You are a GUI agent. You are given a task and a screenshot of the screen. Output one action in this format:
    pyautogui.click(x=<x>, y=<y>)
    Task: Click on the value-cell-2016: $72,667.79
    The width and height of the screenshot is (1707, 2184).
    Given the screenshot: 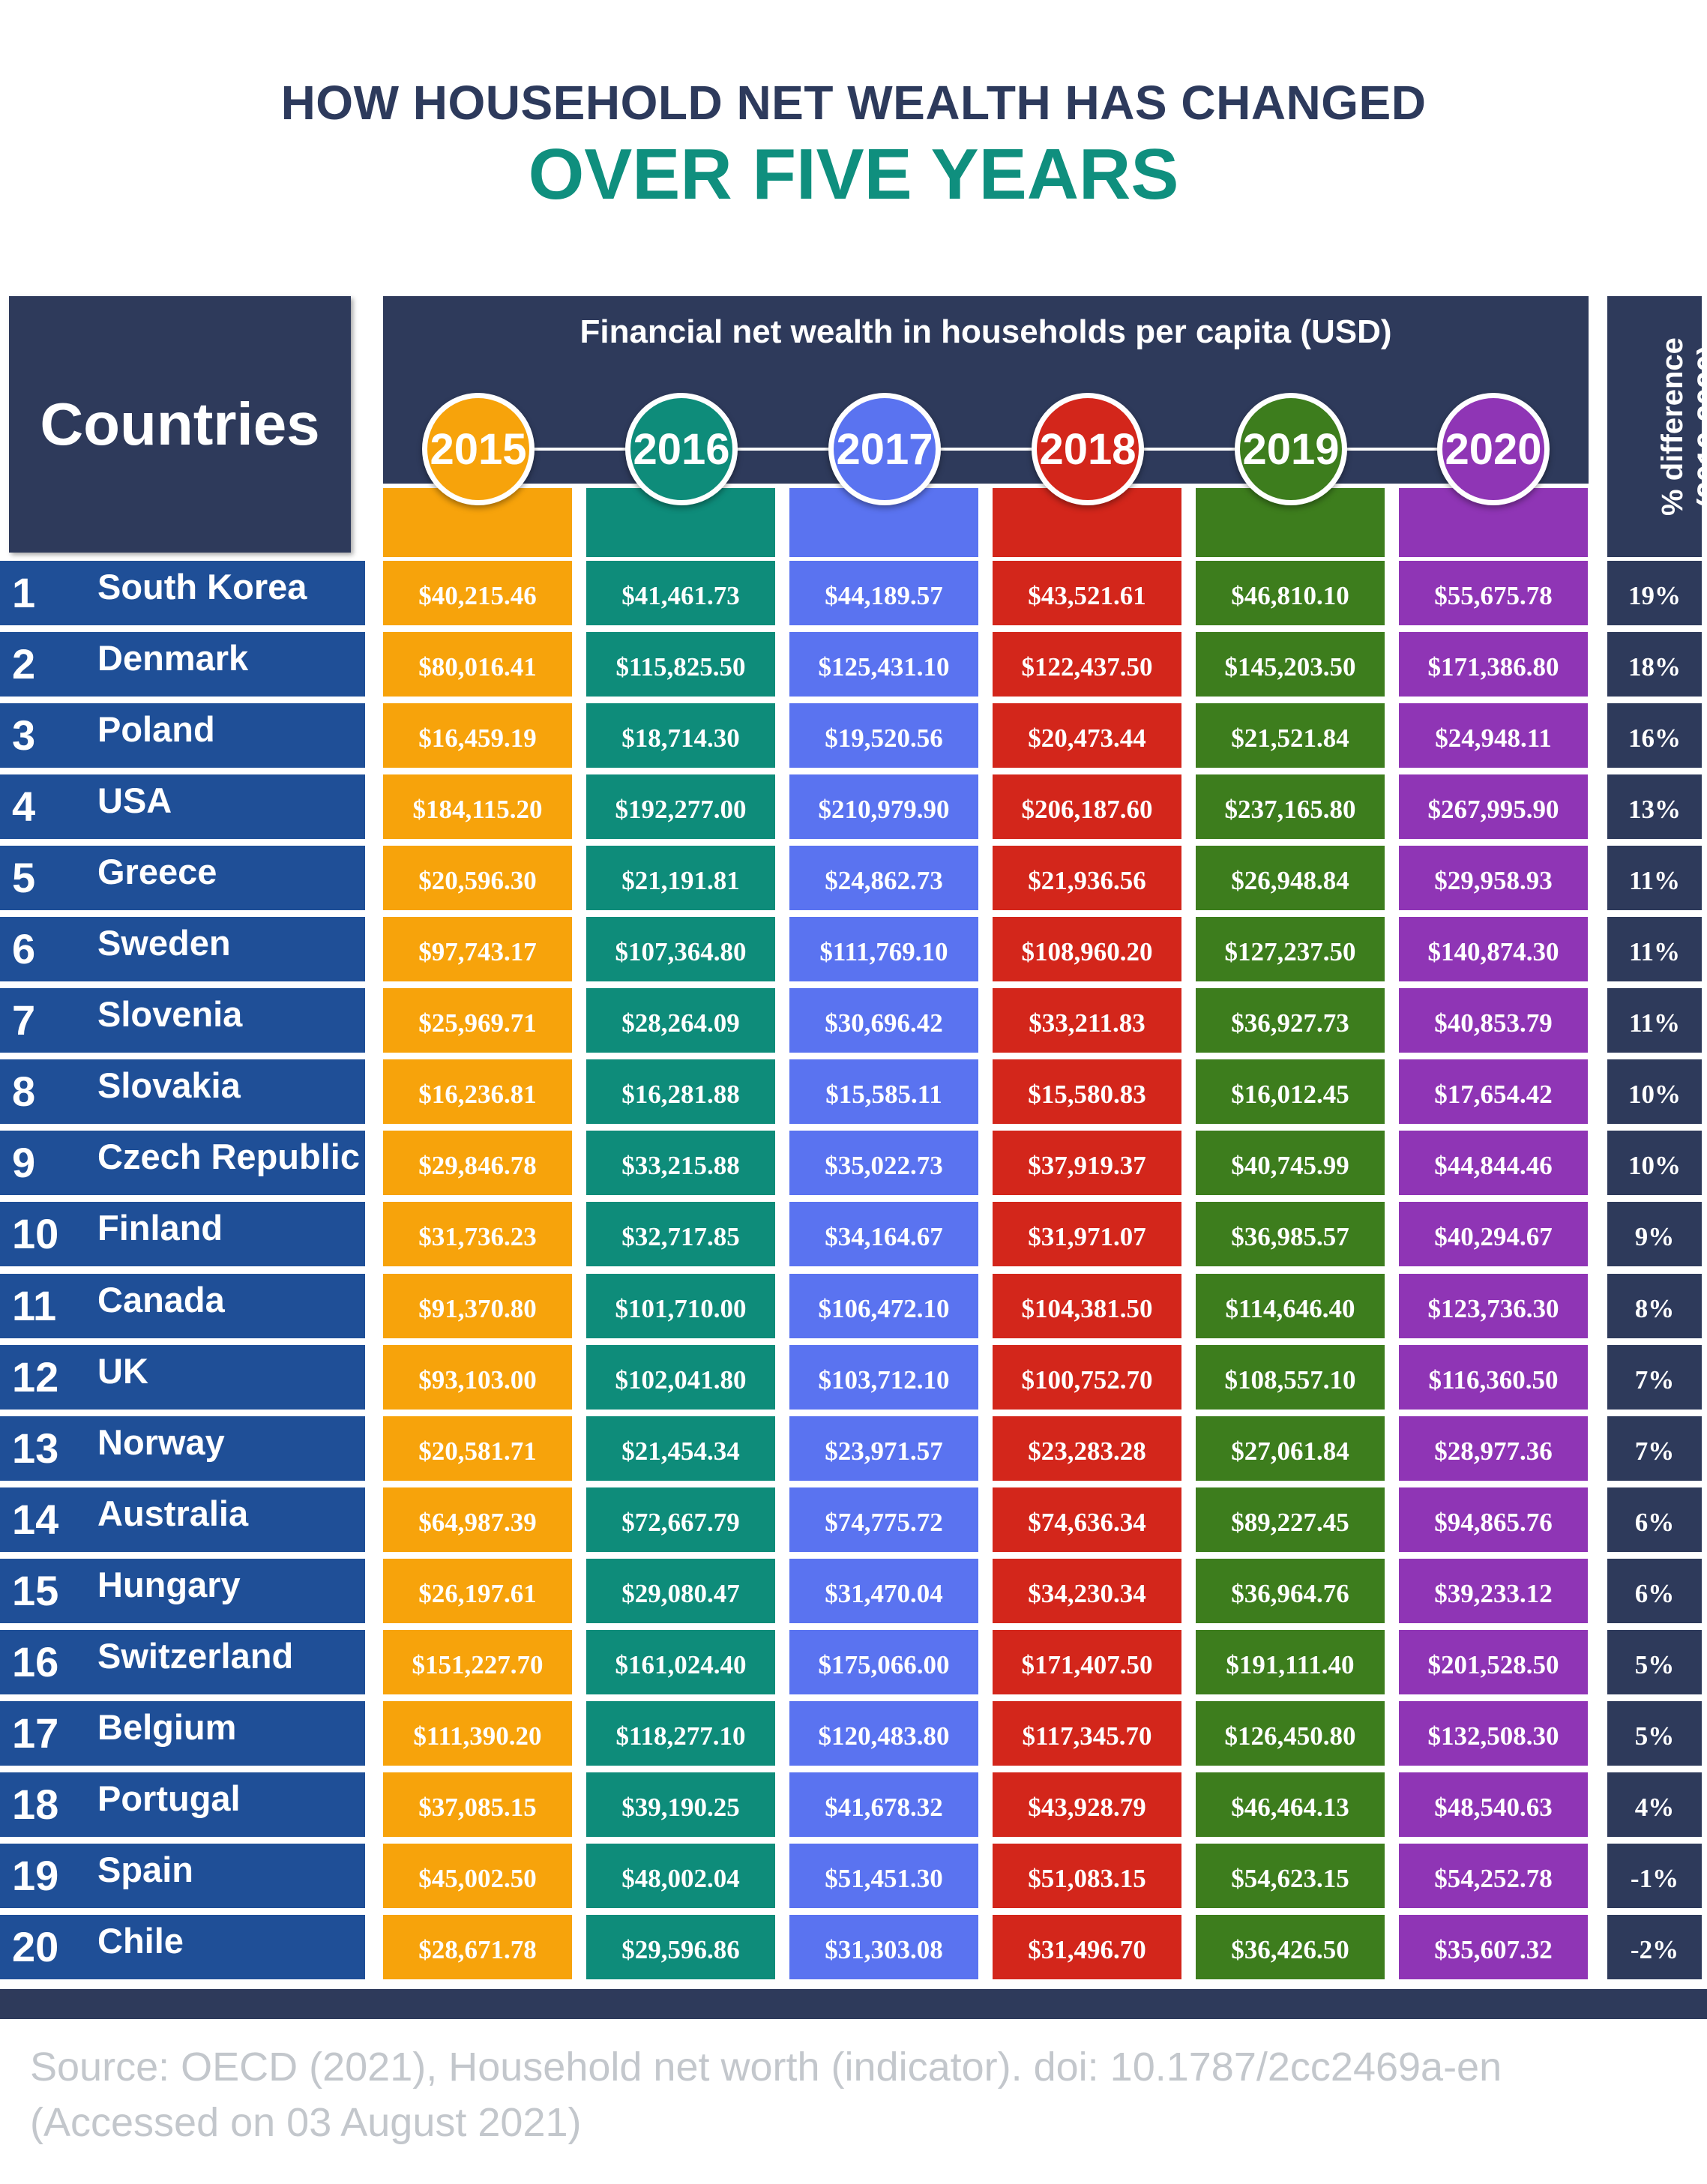 What is the action you would take?
    pyautogui.click(x=681, y=1519)
    